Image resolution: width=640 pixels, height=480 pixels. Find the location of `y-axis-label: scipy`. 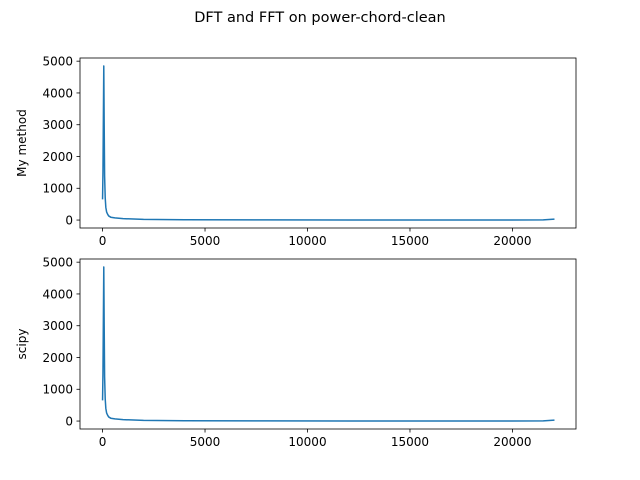

y-axis-label: scipy is located at coordinates (22, 344).